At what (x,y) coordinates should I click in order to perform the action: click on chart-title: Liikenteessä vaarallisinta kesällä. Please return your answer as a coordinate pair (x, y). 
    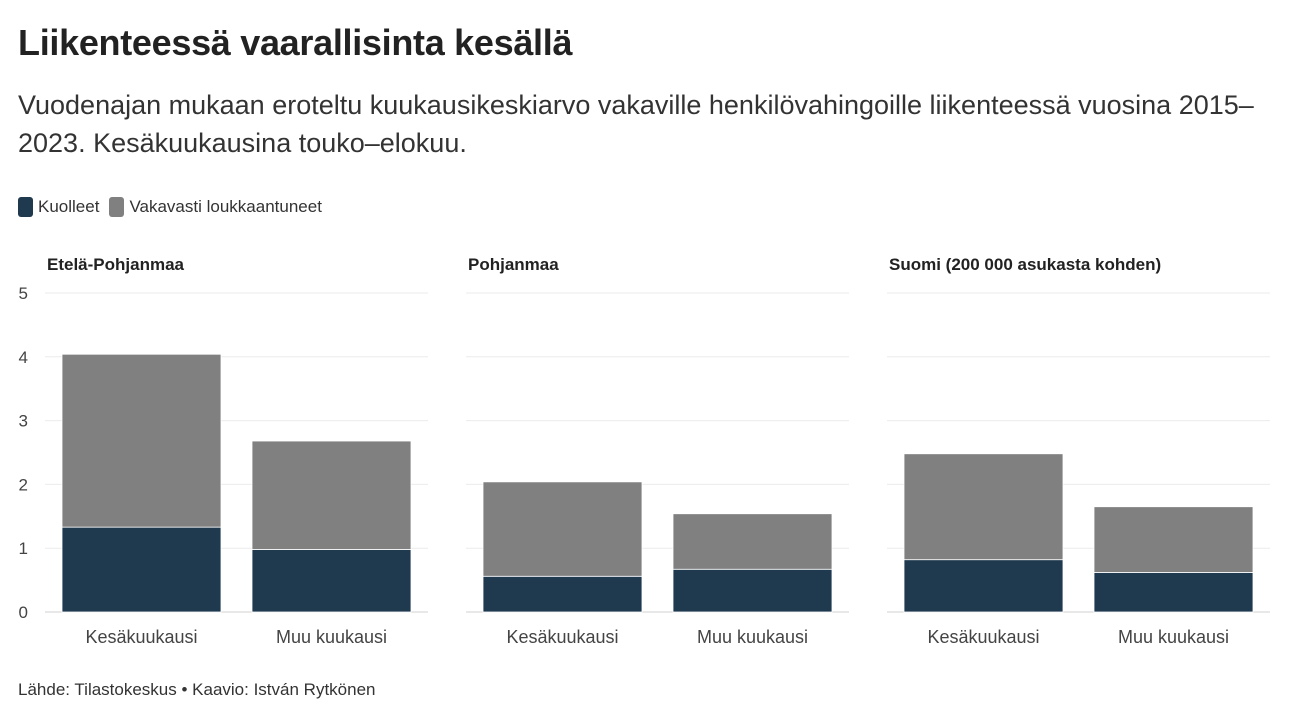
    Looking at the image, I should click on (295, 42).